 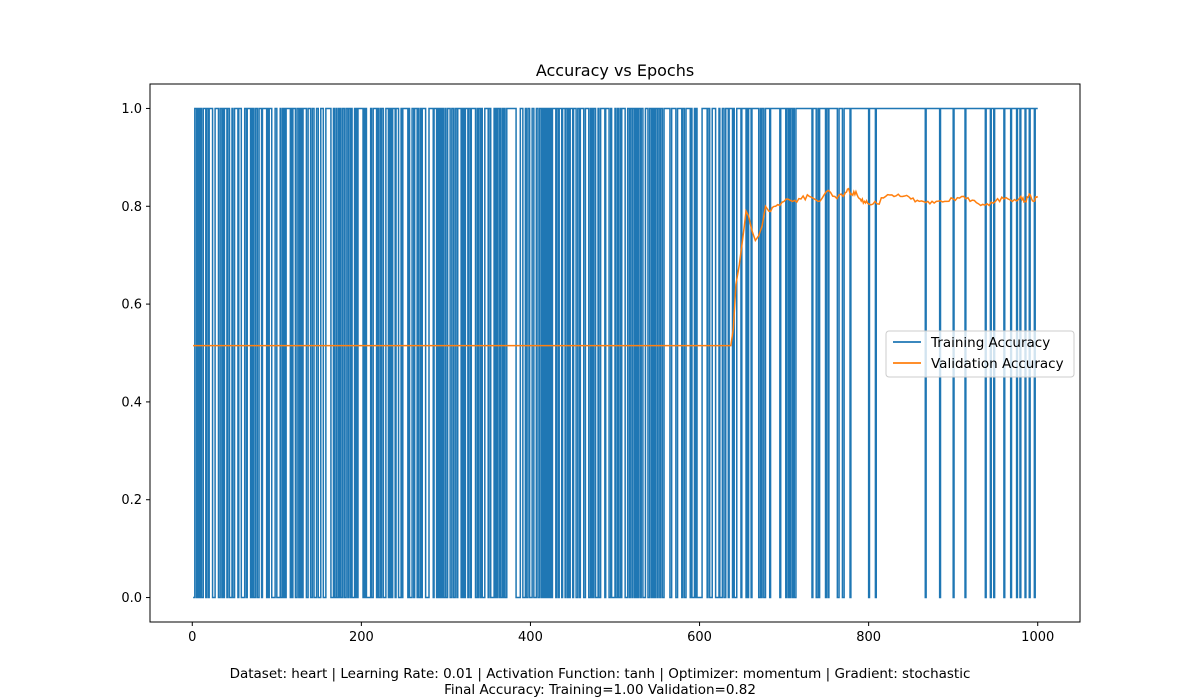 I want to click on y-tick-label: 0.6, so click(x=131, y=305).